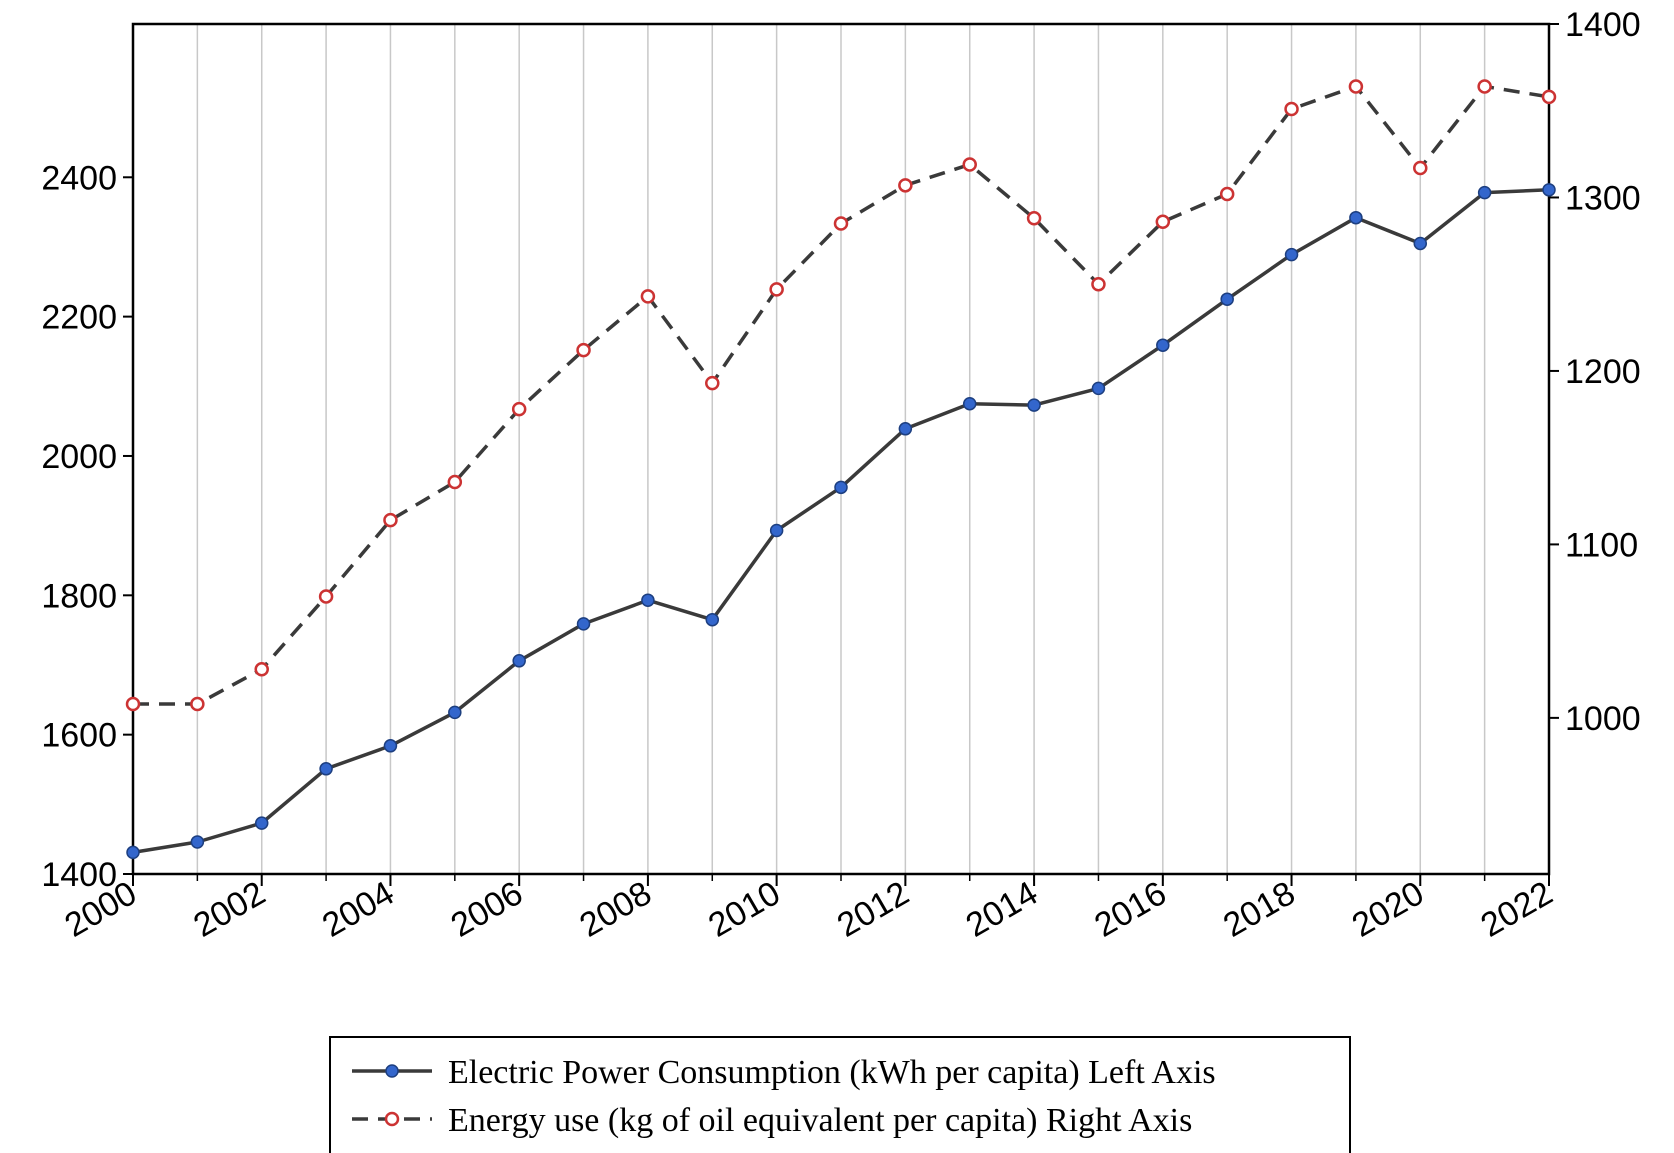  Describe the element at coordinates (1603, 719) in the screenshot. I see `right-tick-label: 1000` at that location.